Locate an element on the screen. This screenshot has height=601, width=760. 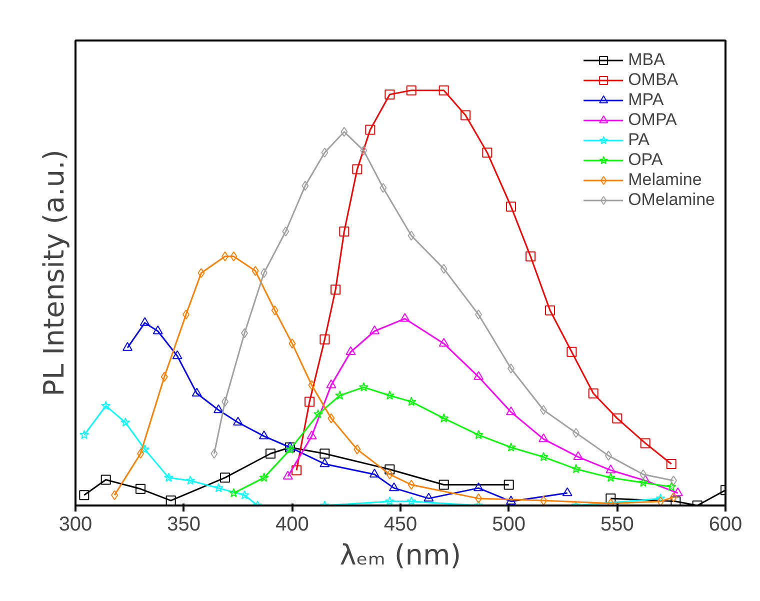
y-axis-title: PL Intensity (a.u.) is located at coordinates (54, 273).